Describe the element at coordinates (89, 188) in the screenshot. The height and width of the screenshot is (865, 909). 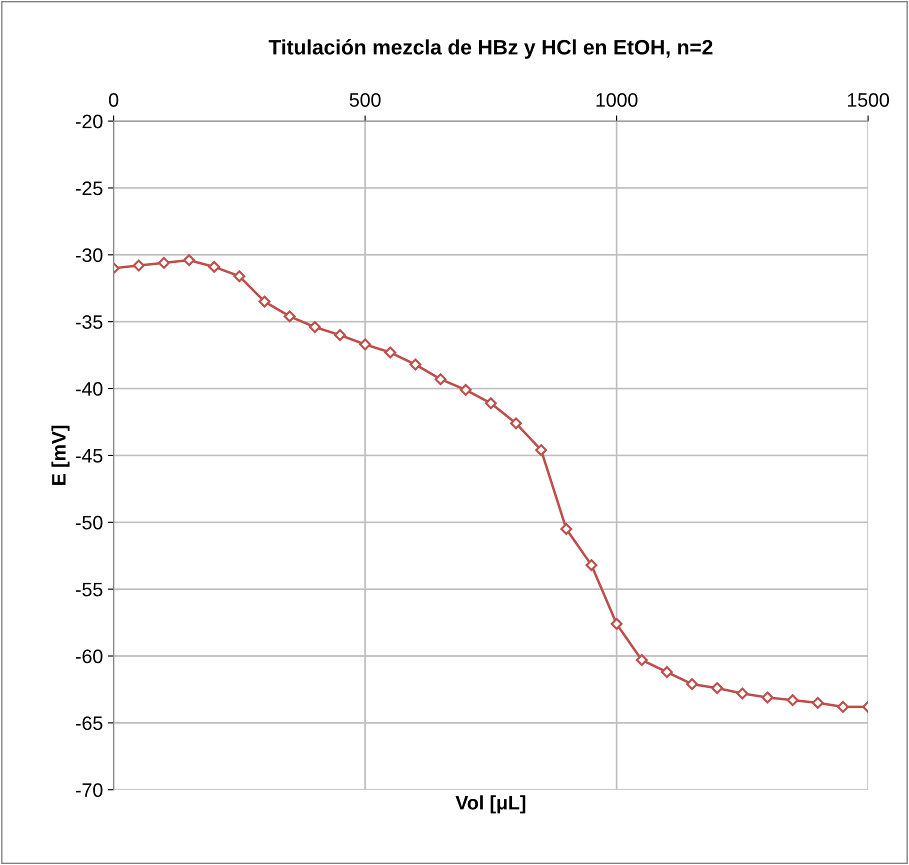
I see `y-tick-label: -25` at that location.